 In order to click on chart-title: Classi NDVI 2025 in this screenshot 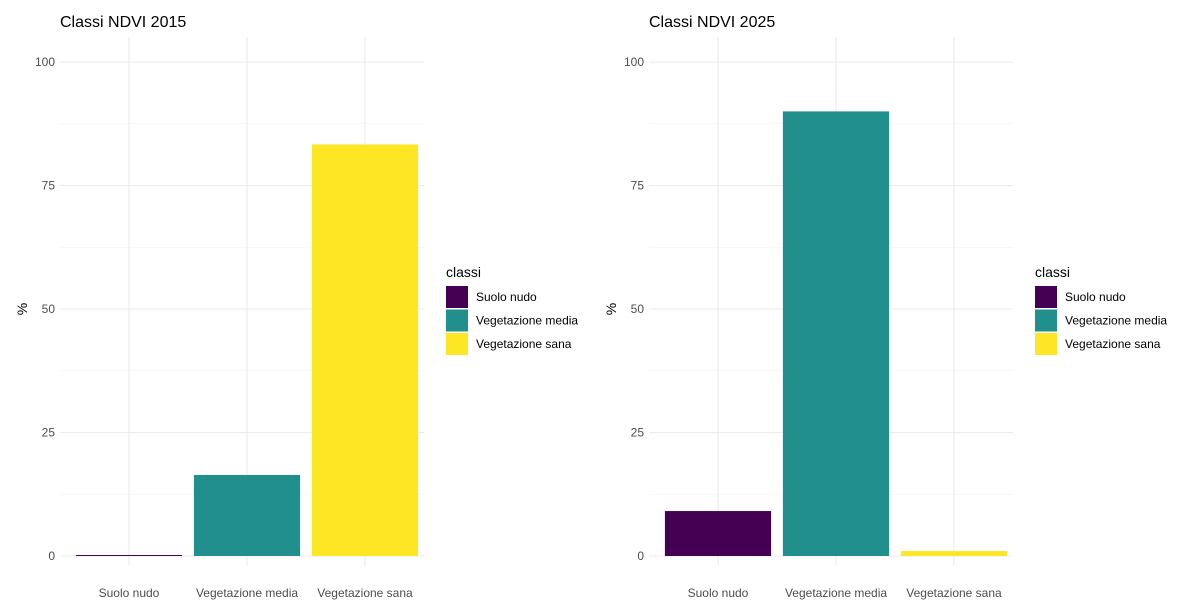, I will do `click(712, 22)`.